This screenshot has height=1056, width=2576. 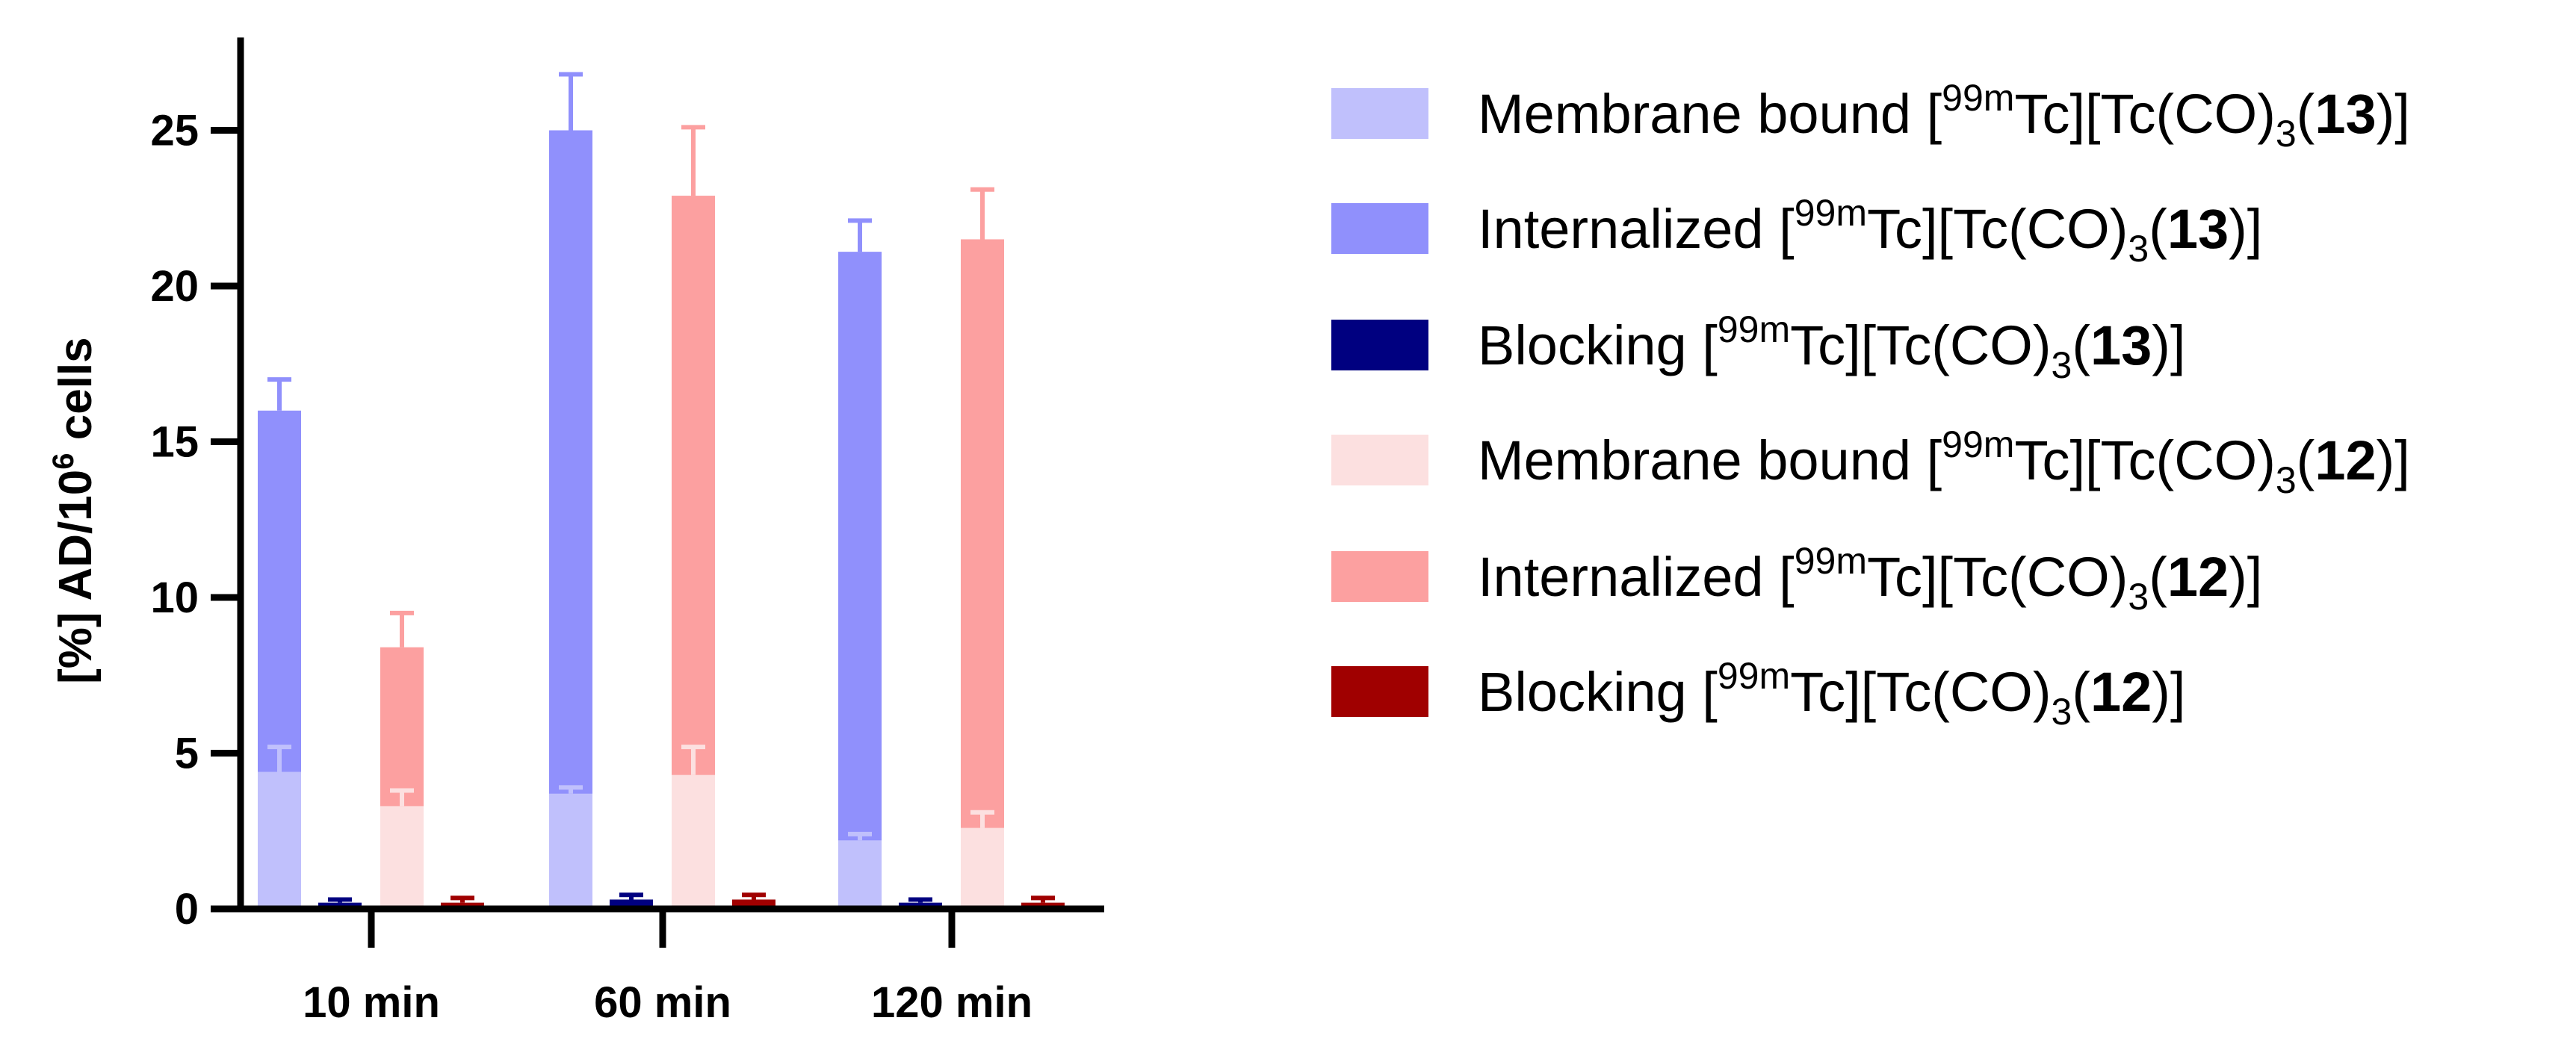 I want to click on legend-label-internalized_13: Internalized [99mTc][Tc(CO)3(13)], so click(x=1870, y=231).